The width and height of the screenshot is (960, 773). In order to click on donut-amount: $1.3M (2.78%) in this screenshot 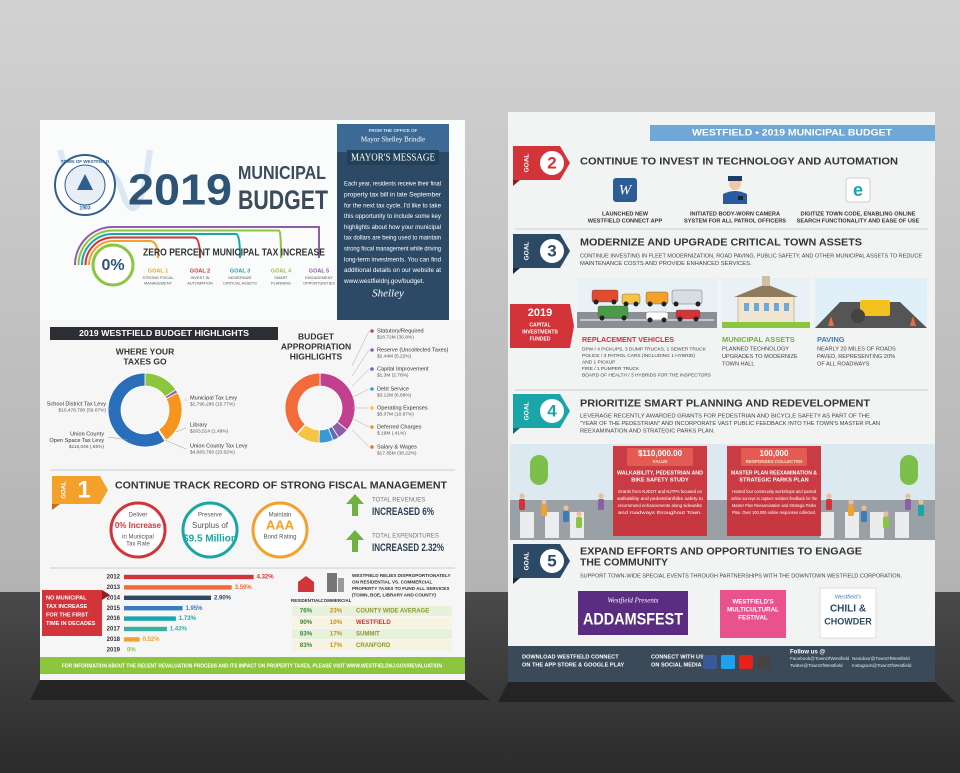, I will do `click(393, 376)`.